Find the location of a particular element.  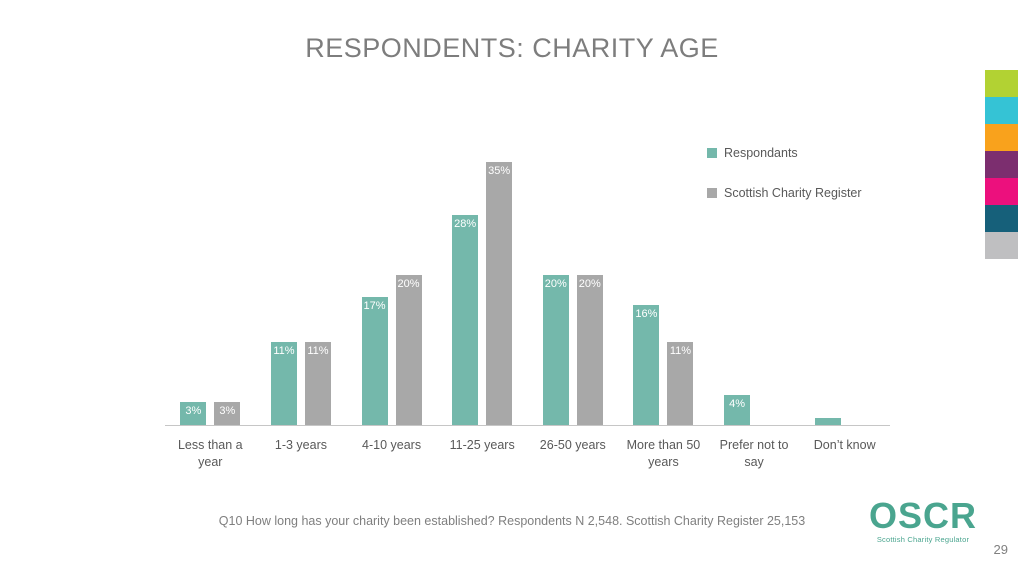

bar-group: 11% 11% is located at coordinates (301, 383).